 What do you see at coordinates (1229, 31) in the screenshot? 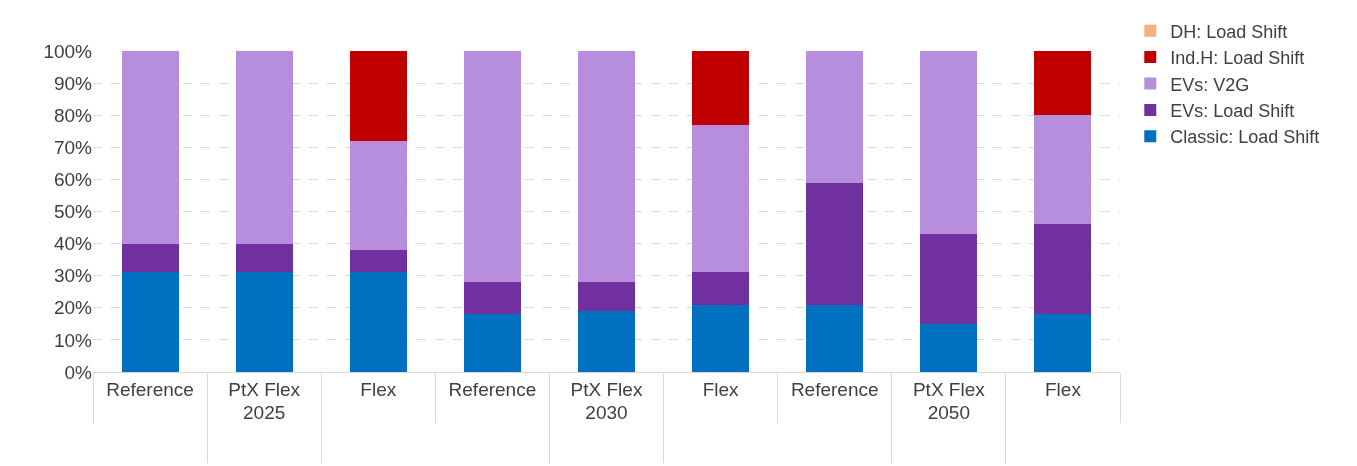
I see `legend-label: DH: Load Shift` at bounding box center [1229, 31].